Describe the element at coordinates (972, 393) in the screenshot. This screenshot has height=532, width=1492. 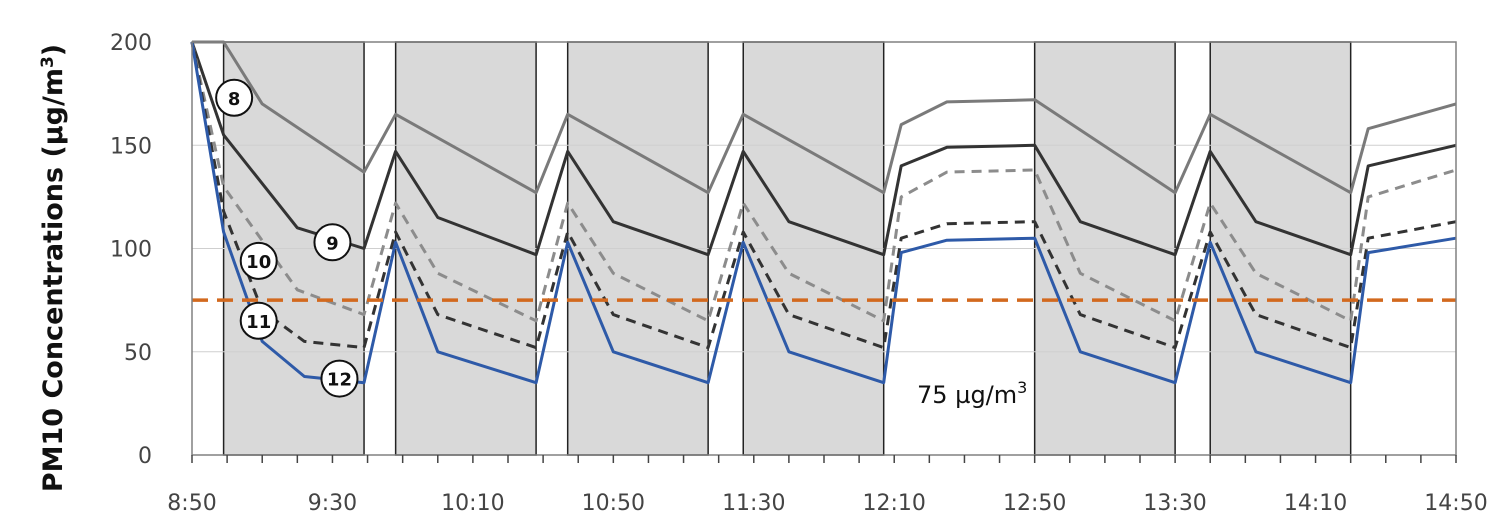
I see `threshold-label: 75 µg/m3` at that location.